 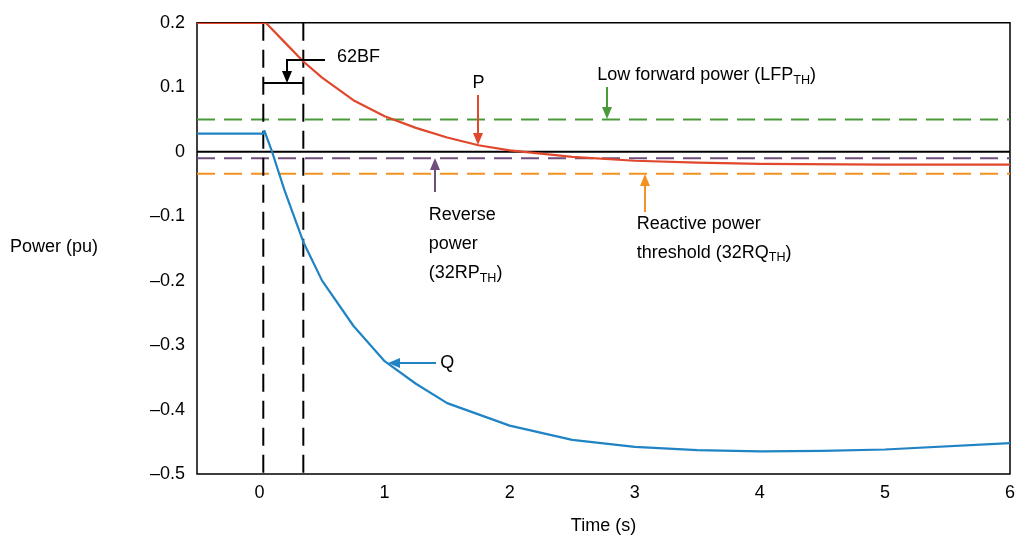 What do you see at coordinates (603, 525) in the screenshot?
I see `x-axis-title: Time (s)` at bounding box center [603, 525].